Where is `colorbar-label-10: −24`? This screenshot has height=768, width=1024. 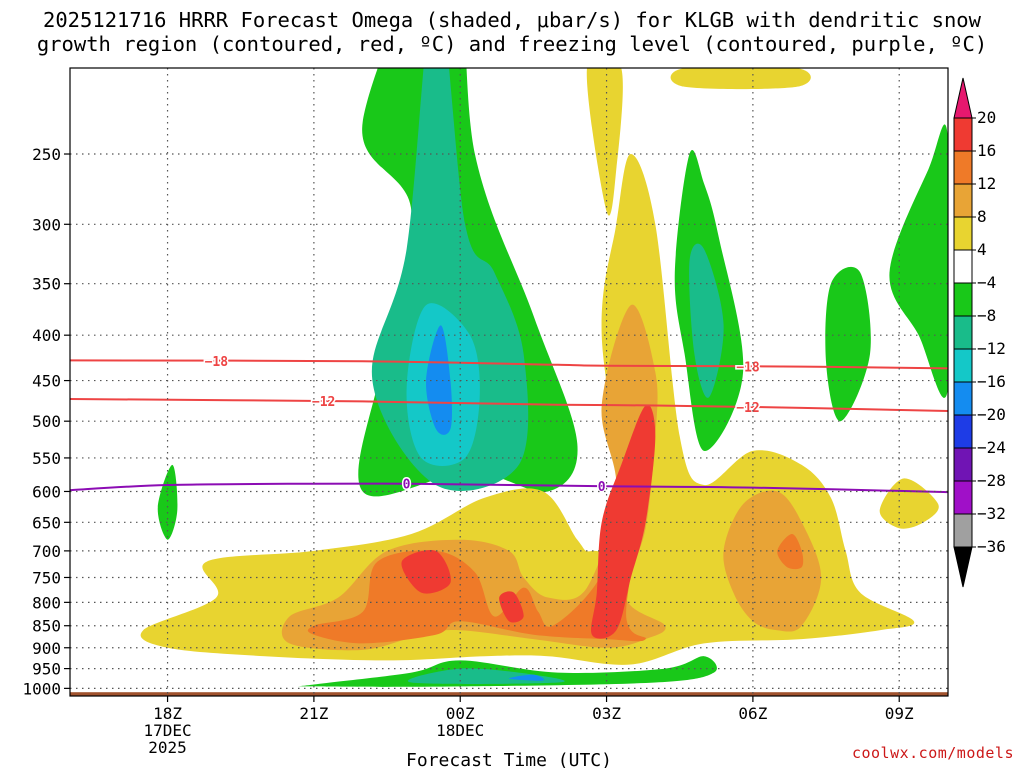
colorbar-label-10: −24 is located at coordinates (991, 447).